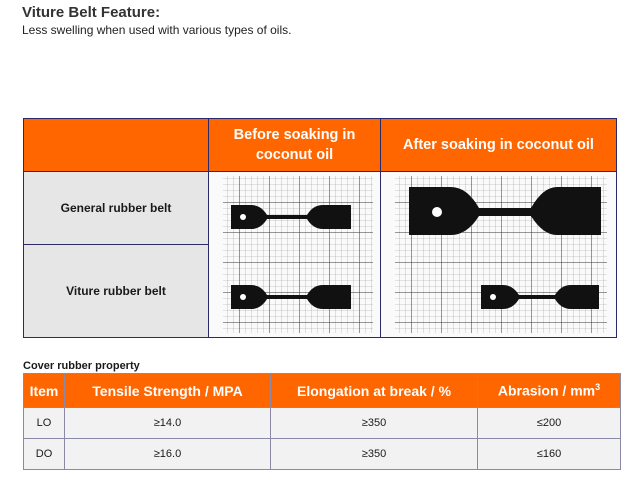  Describe the element at coordinates (44, 454) in the screenshot. I see `cell-item: DO` at that location.